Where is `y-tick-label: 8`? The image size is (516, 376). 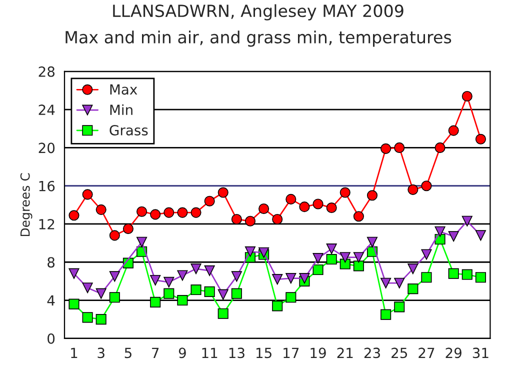 y-tick-label: 8 is located at coordinates (51, 262).